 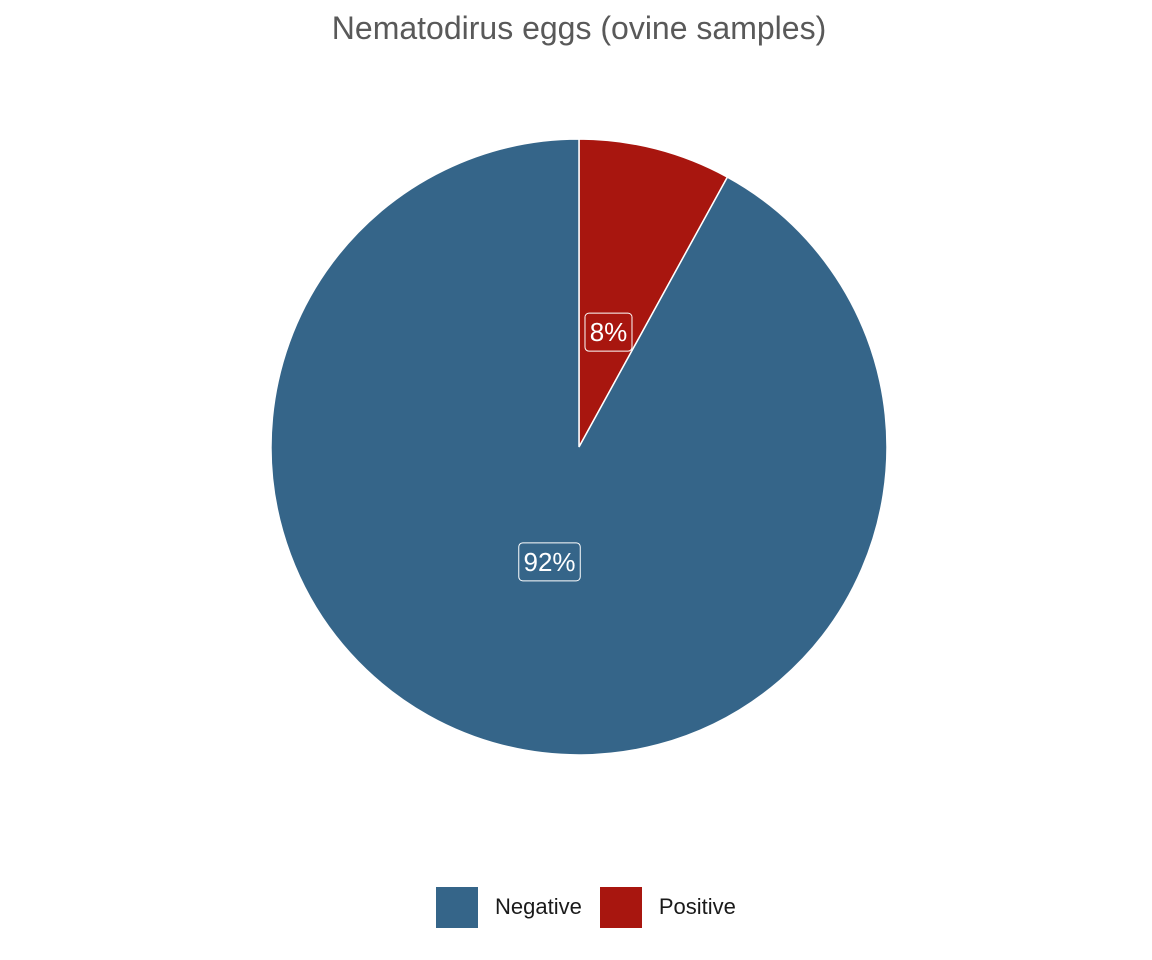 I want to click on slice-label-text-positive: 8%, so click(x=609, y=332).